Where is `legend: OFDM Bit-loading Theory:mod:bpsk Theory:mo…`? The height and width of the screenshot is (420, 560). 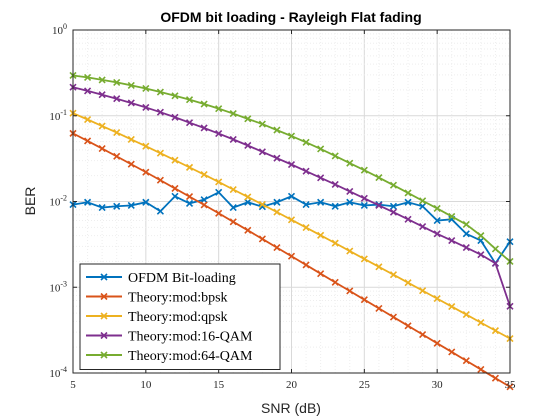 legend: OFDM Bit-loading Theory:mod:bpsk Theory:mo… is located at coordinates (180, 316).